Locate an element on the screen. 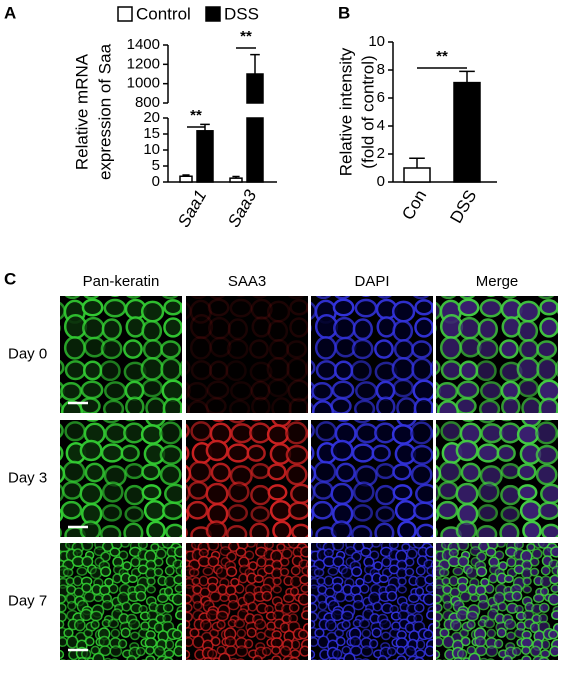 Image resolution: width=561 pixels, height=674 pixels. column-header: SAA3 is located at coordinates (247, 281).